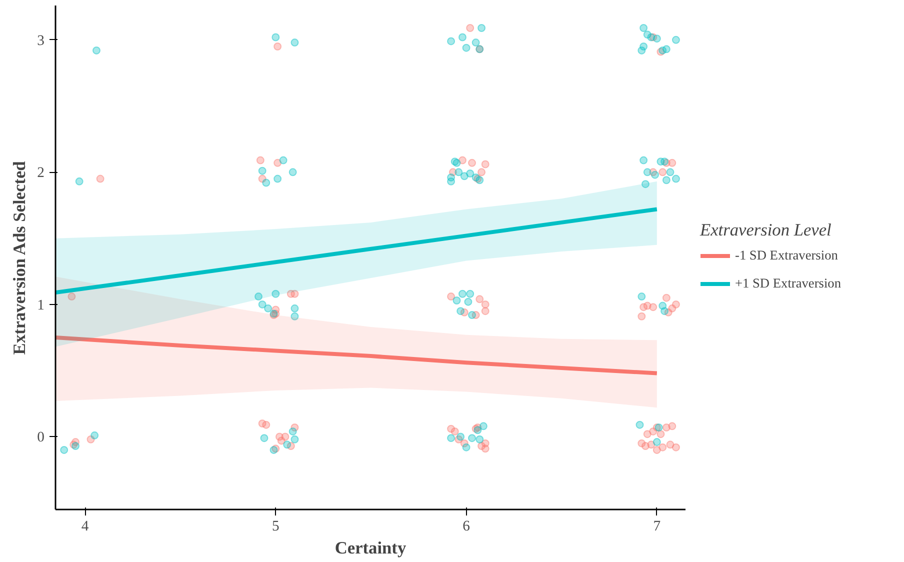  I want to click on legend-label: -1 SD Extraversion, so click(786, 256).